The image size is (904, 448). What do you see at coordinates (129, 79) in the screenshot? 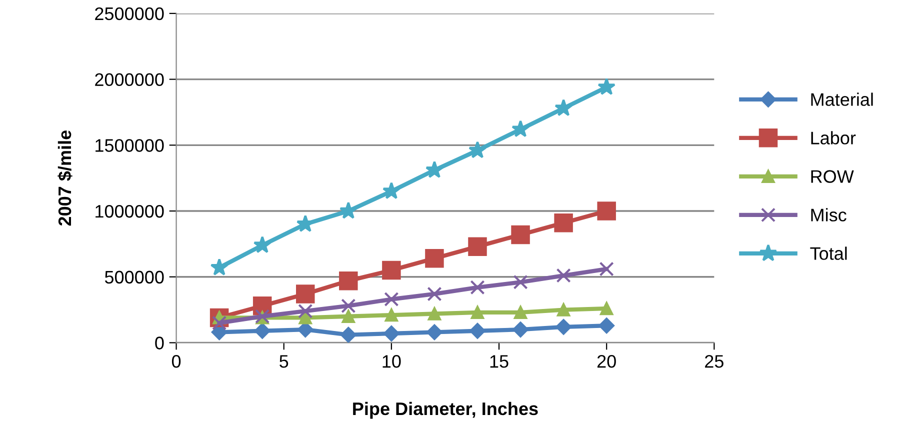
I see `y-tick-label: 2000000` at bounding box center [129, 79].